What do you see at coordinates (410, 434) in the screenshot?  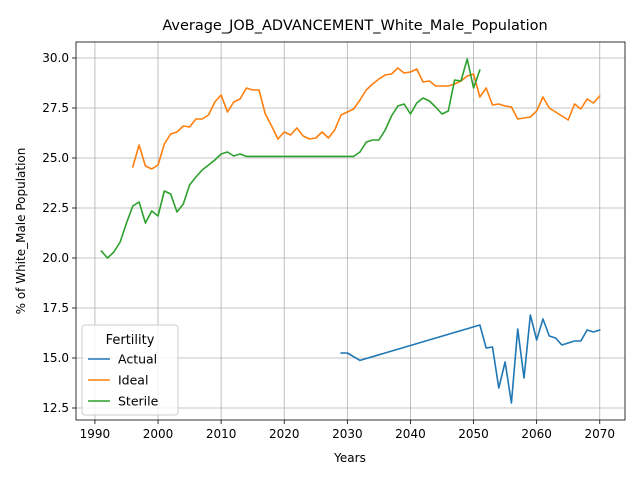 I see `x-tick-label: 2040` at bounding box center [410, 434].